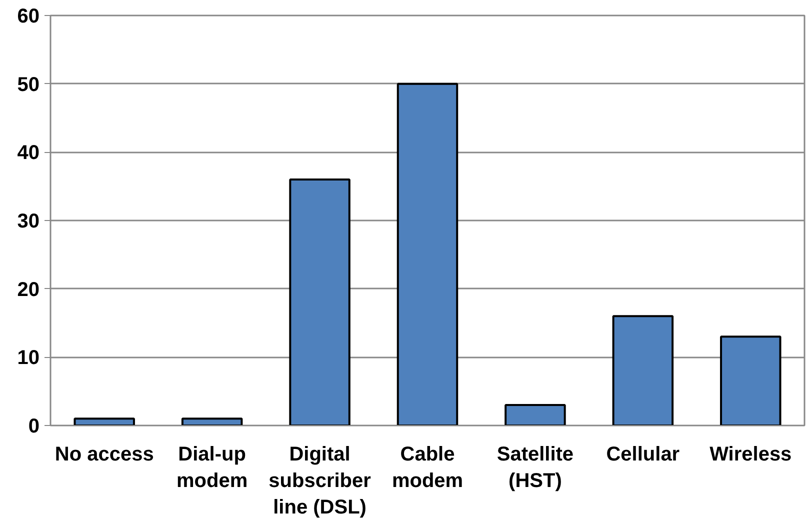 Image resolution: width=812 pixels, height=521 pixels. I want to click on x-tick-label: Cellular, so click(643, 455).